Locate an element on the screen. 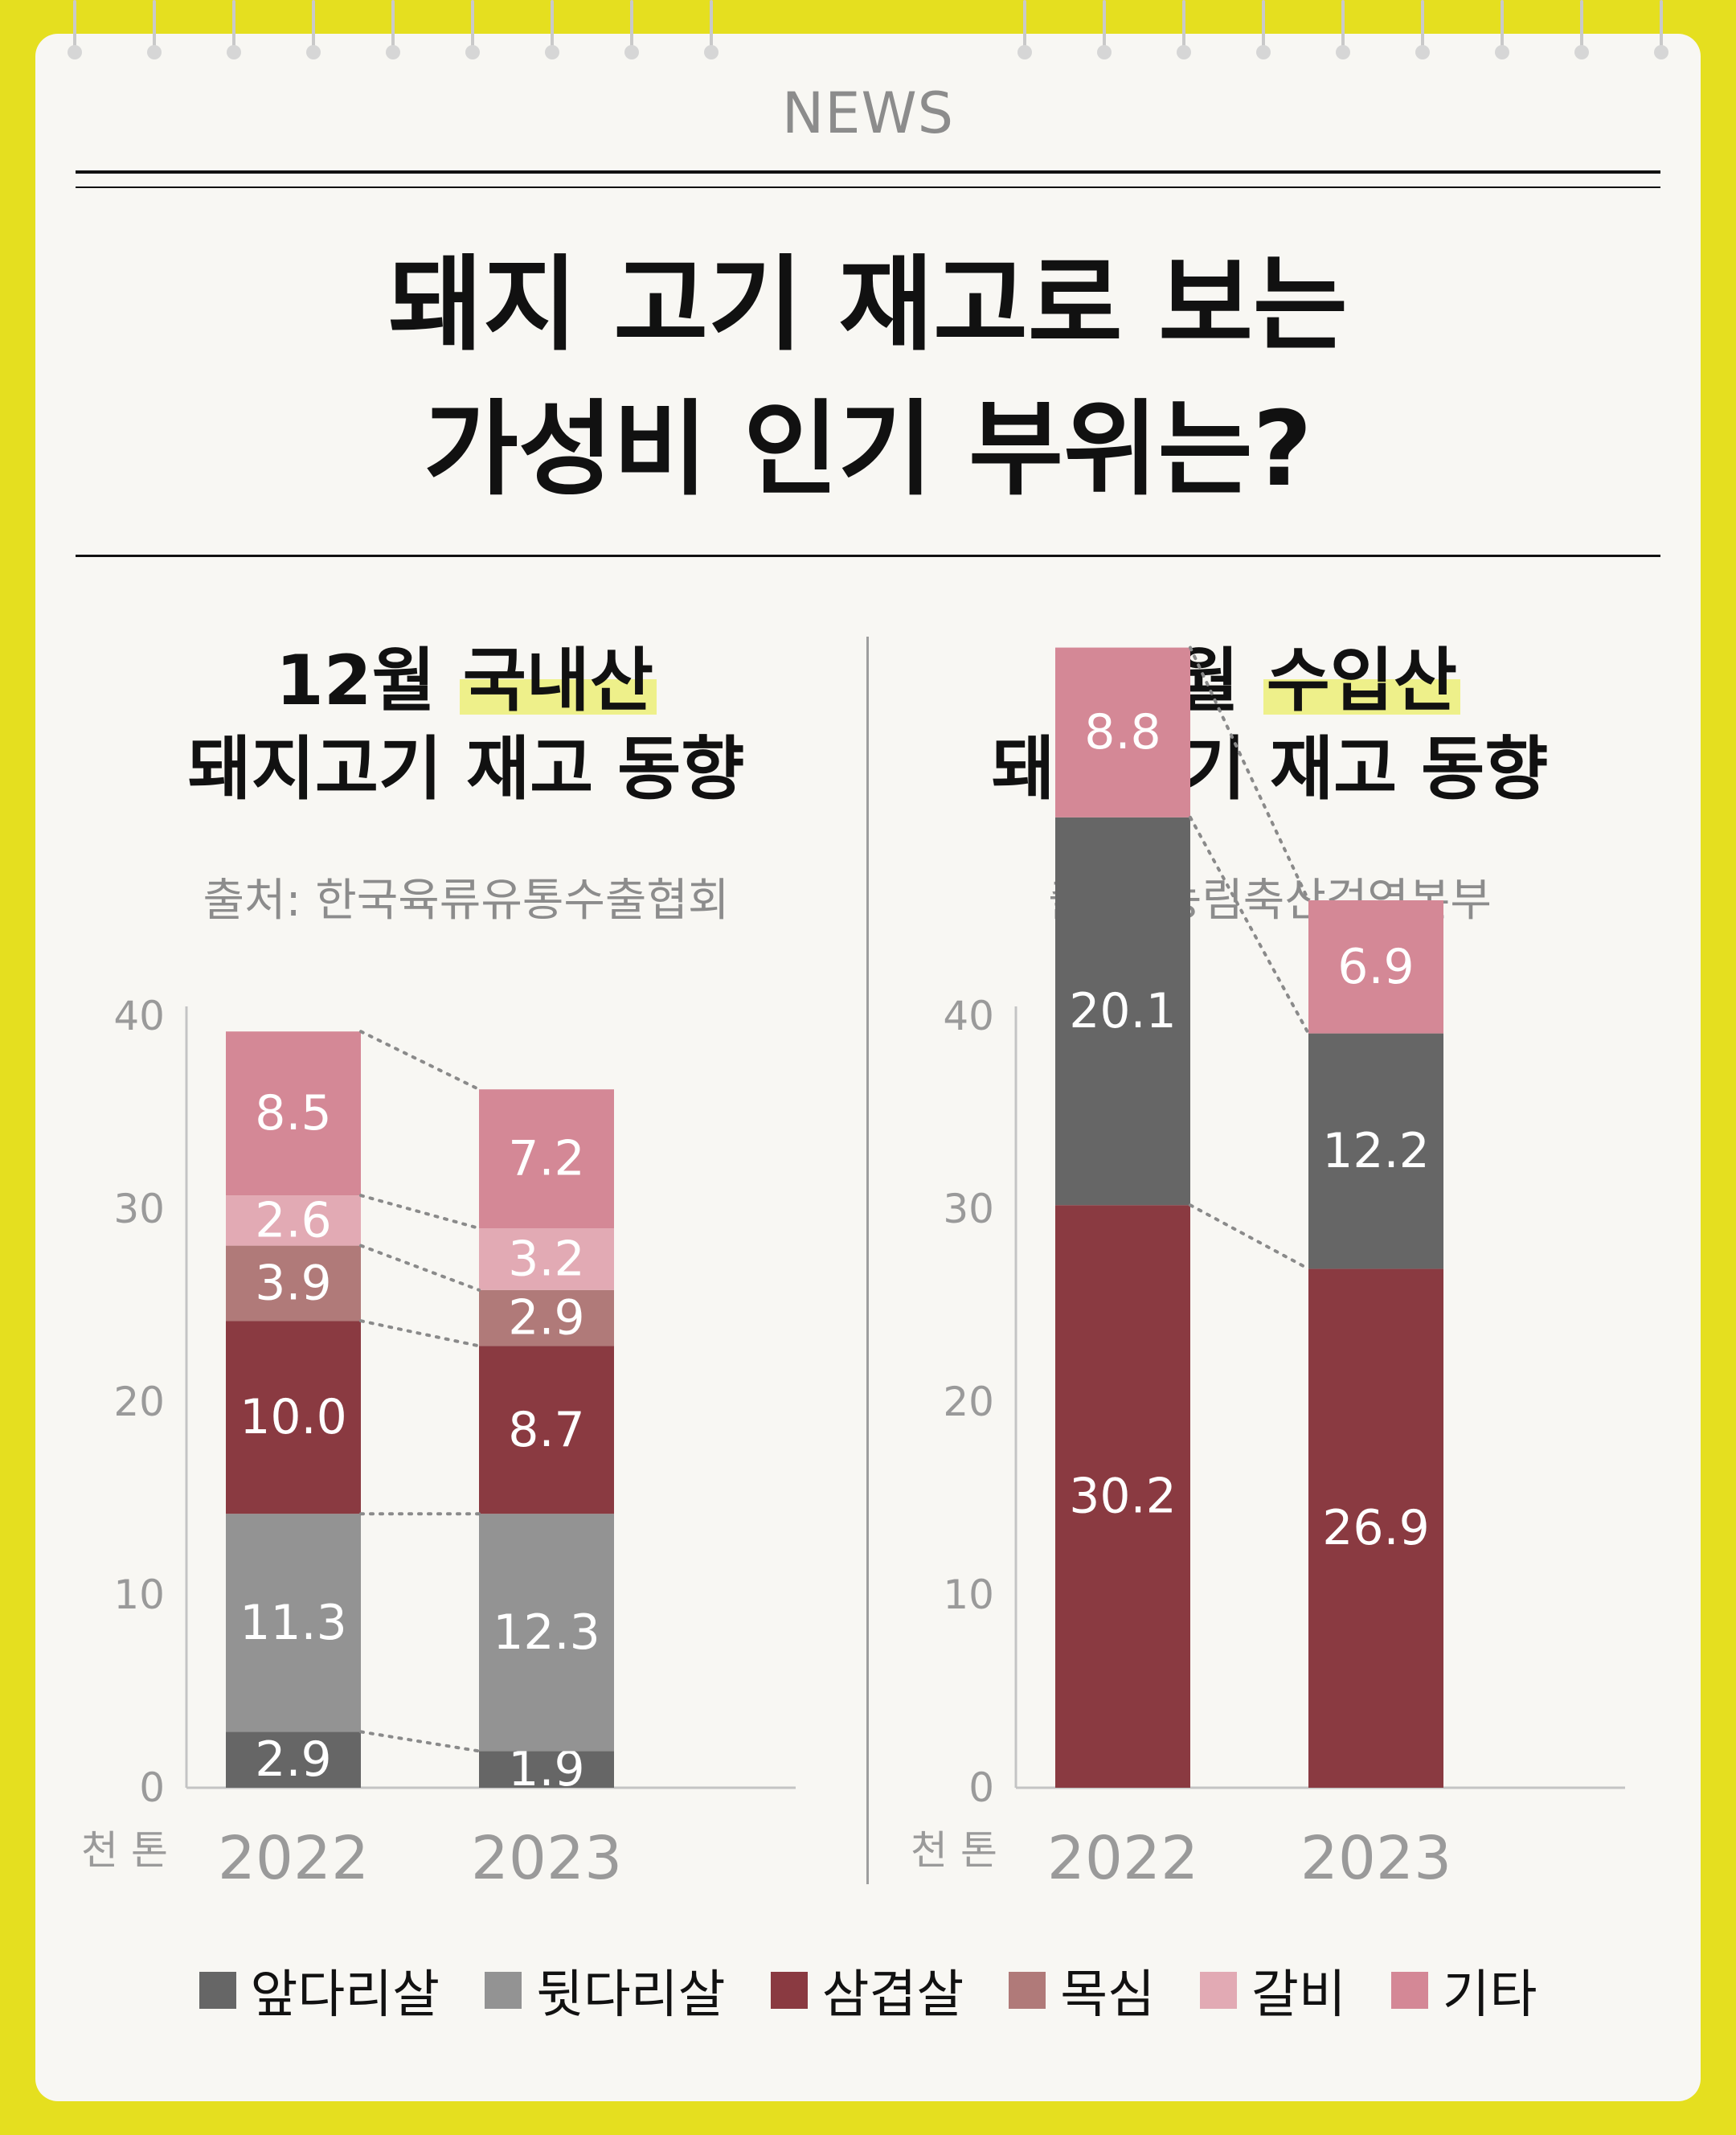 Image resolution: width=1736 pixels, height=2135 pixels. legend-item: 뒷다리살 is located at coordinates (605, 1990).